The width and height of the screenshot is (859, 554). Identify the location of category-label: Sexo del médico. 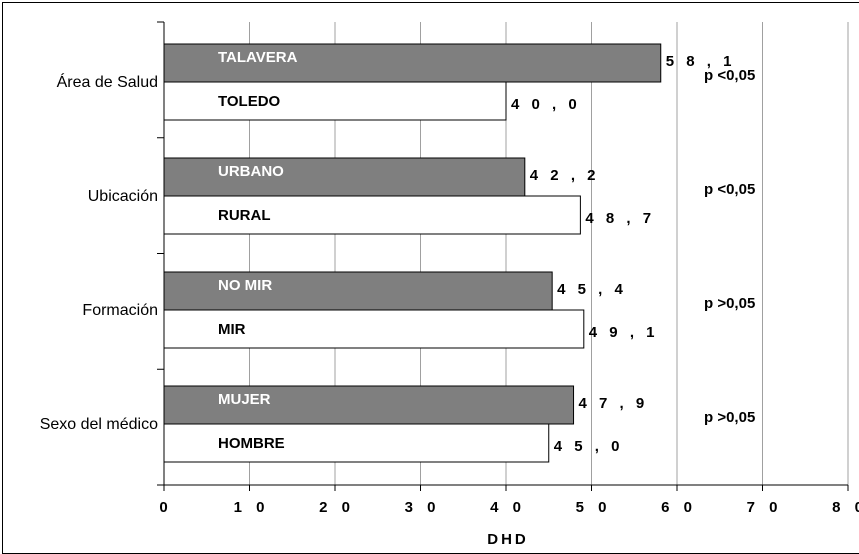
(99, 424).